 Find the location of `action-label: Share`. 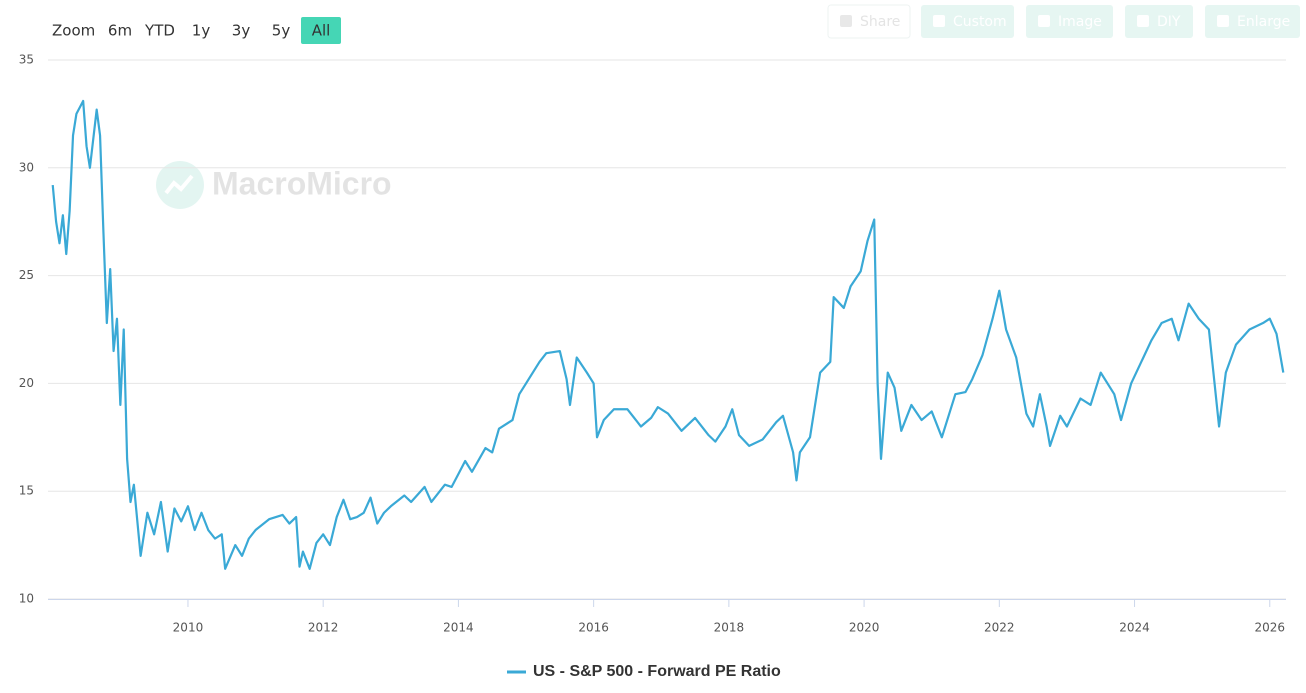

action-label: Share is located at coordinates (880, 22).